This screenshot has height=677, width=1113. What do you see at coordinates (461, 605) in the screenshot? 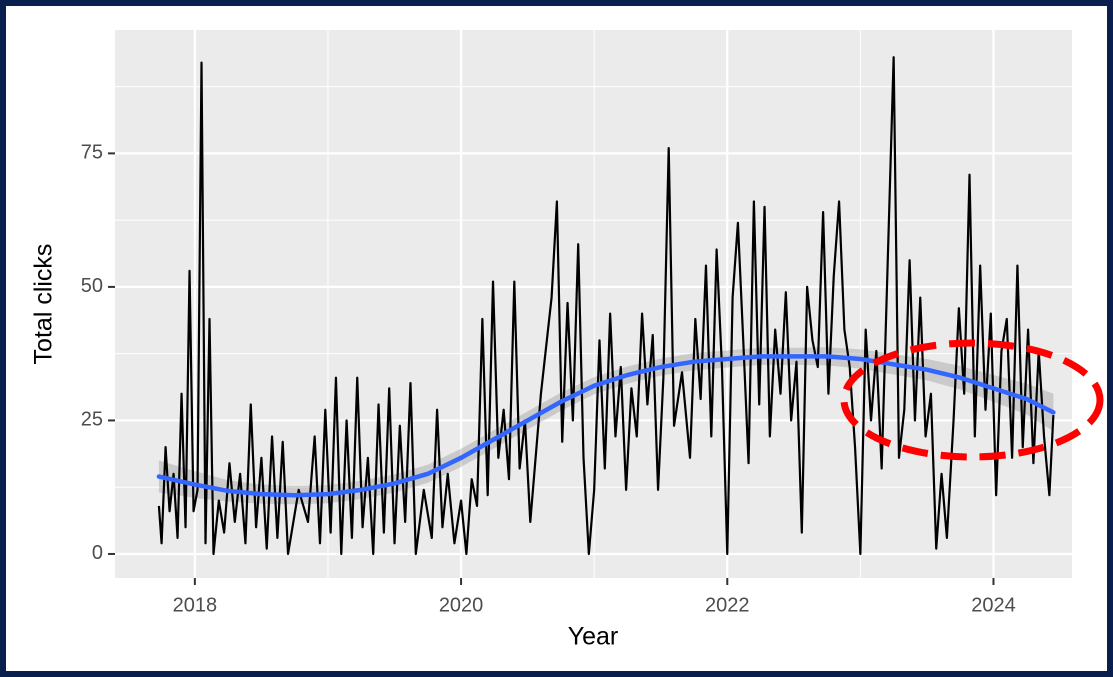
I see `x-tick-label: 2020` at bounding box center [461, 605].